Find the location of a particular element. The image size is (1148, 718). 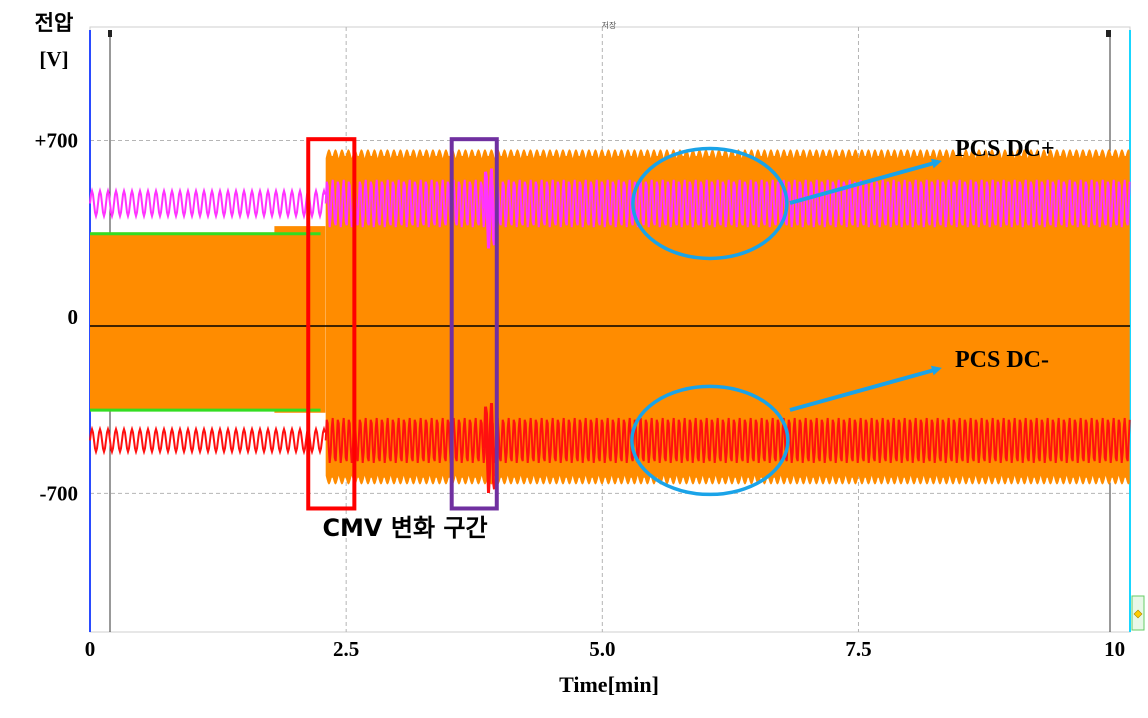

x-tick-label: 7.5 is located at coordinates (858, 649).